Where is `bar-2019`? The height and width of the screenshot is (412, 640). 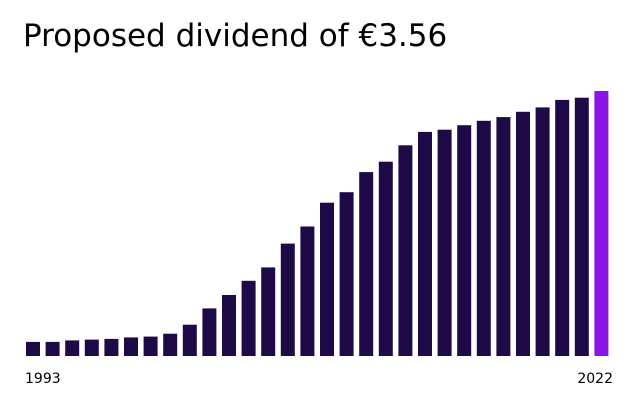
bar-2019 is located at coordinates (542, 232).